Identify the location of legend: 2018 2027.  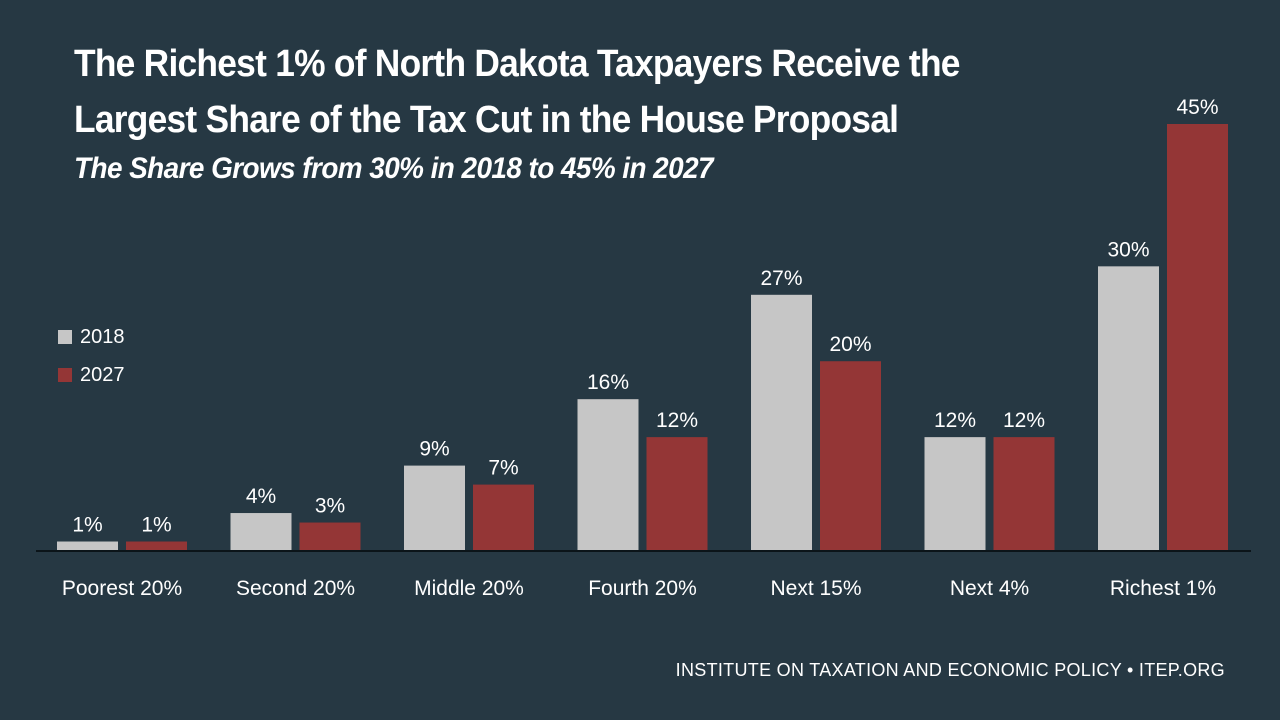
(91, 356).